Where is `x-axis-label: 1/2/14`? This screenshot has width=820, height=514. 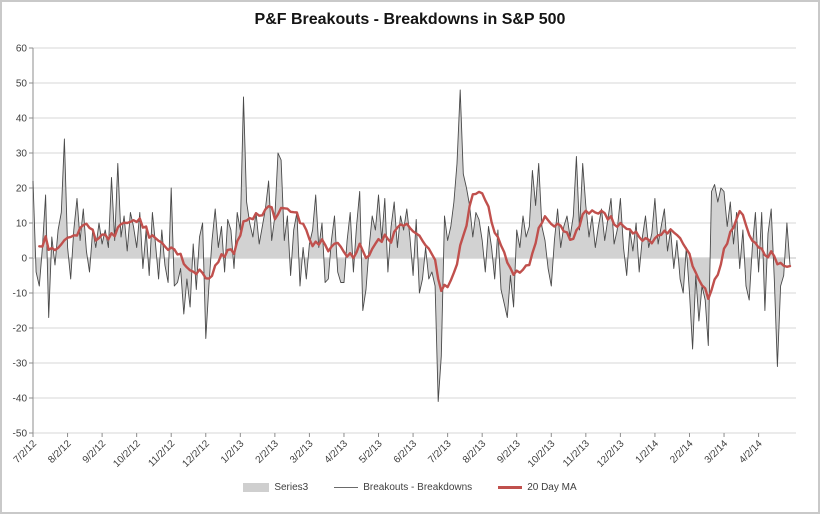
x-axis-label: 1/2/14 is located at coordinates (648, 452).